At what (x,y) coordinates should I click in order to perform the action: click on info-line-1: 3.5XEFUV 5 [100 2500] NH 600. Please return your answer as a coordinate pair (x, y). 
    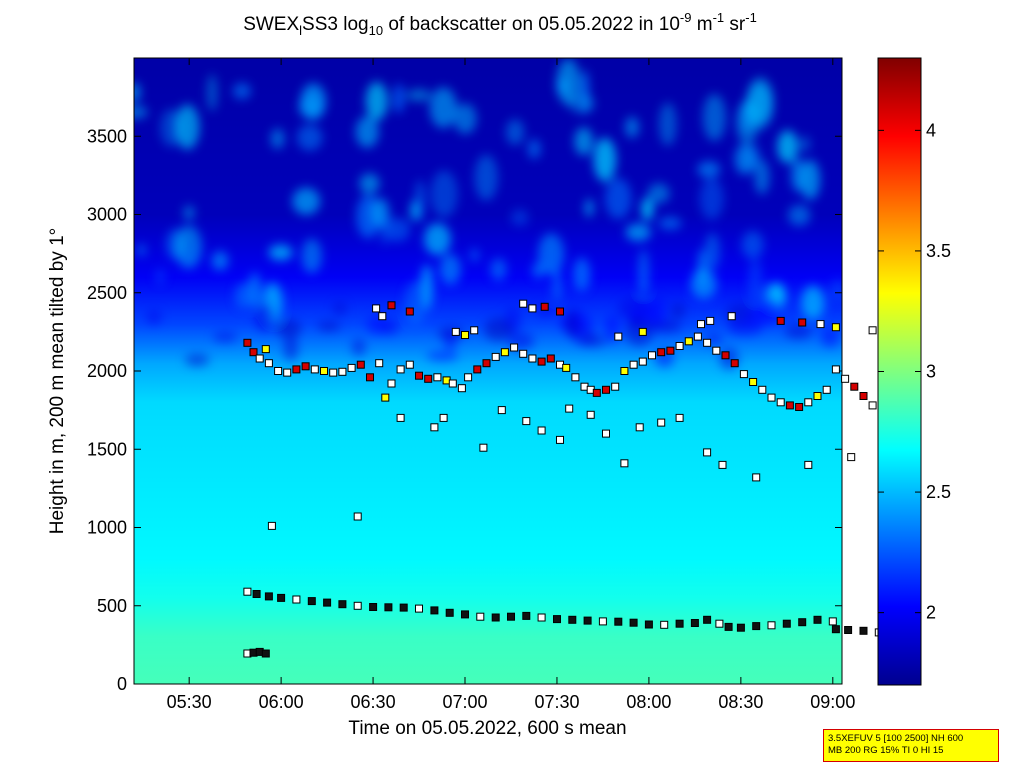
    Looking at the image, I should click on (896, 738).